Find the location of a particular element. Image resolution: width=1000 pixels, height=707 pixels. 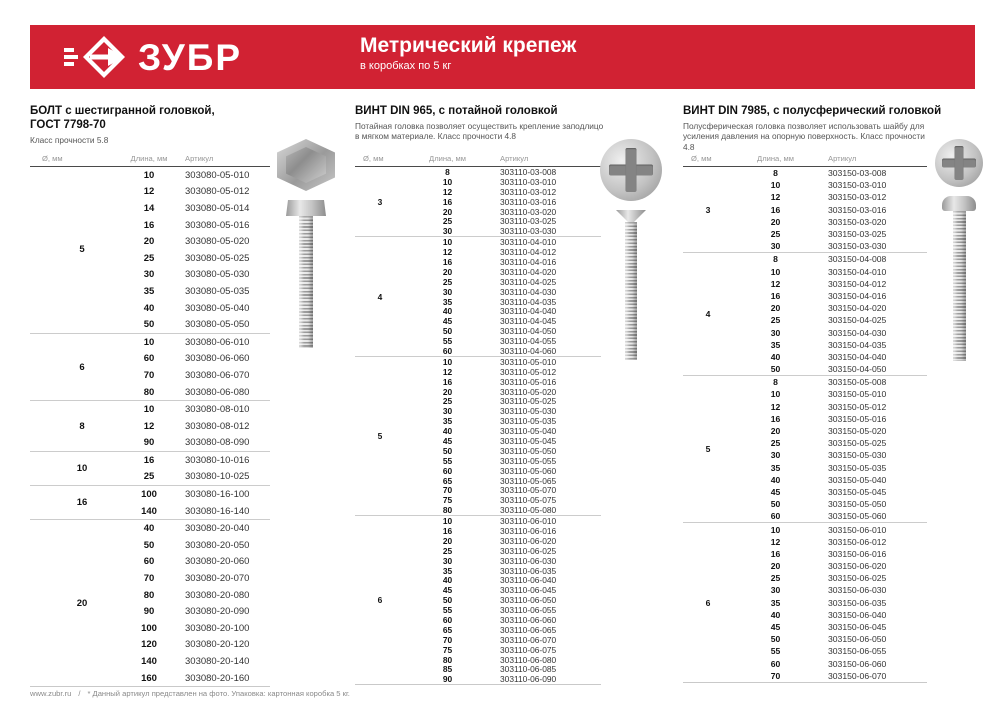

article-value: 303080-10-025 is located at coordinates (217, 477).